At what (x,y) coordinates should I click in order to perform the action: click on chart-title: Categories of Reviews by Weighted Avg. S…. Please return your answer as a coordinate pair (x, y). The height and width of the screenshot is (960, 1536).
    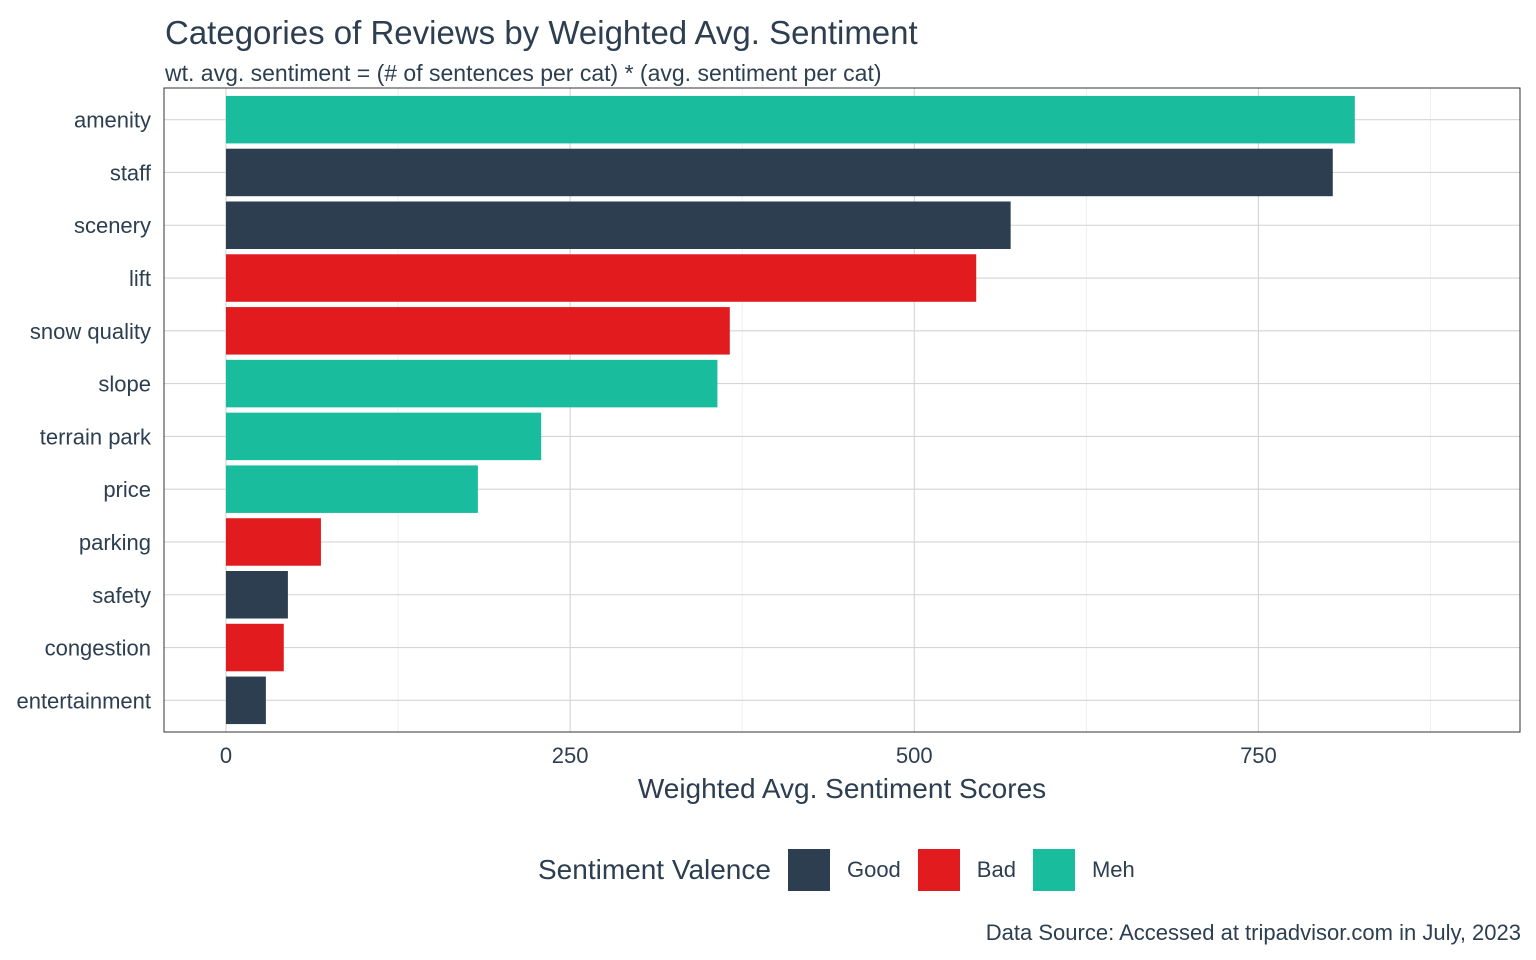
    Looking at the image, I should click on (541, 32).